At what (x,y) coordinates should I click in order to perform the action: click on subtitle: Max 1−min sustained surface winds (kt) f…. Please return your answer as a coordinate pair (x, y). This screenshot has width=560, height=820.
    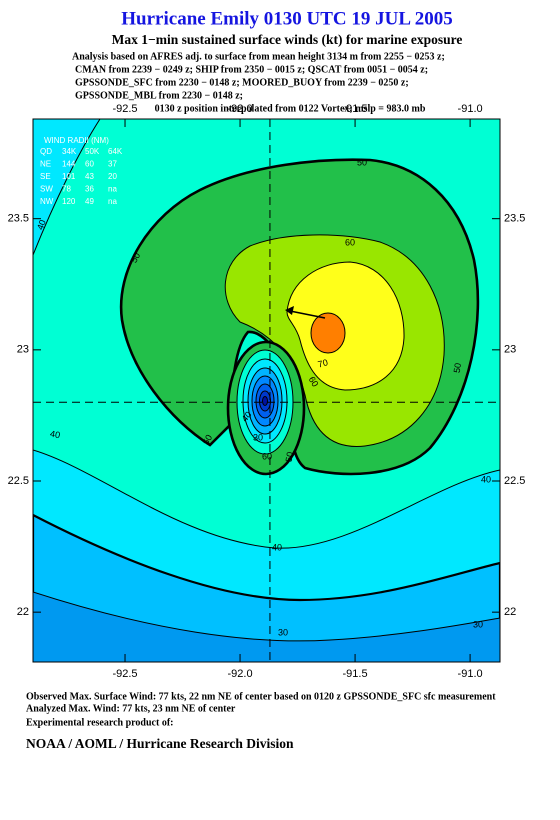
    Looking at the image, I should click on (287, 39).